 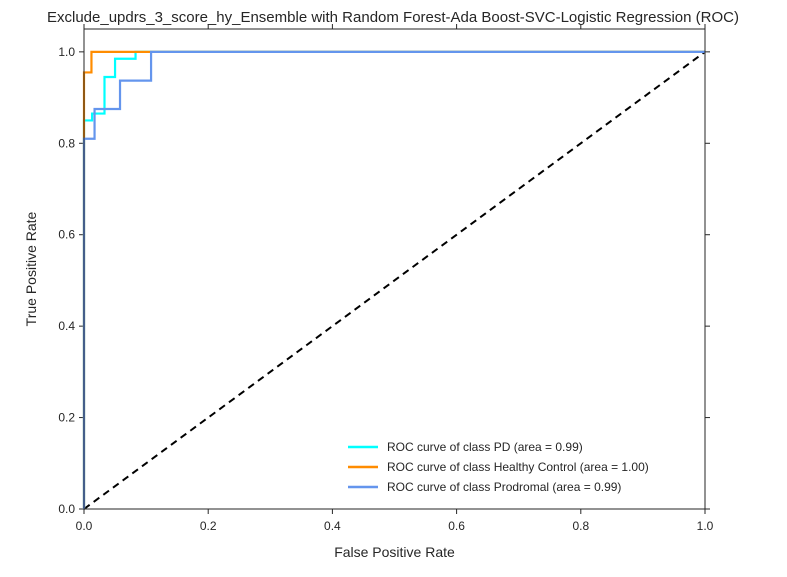 I want to click on legend-label: ROC curve of class PD (area = 0.99), so click(x=485, y=447).